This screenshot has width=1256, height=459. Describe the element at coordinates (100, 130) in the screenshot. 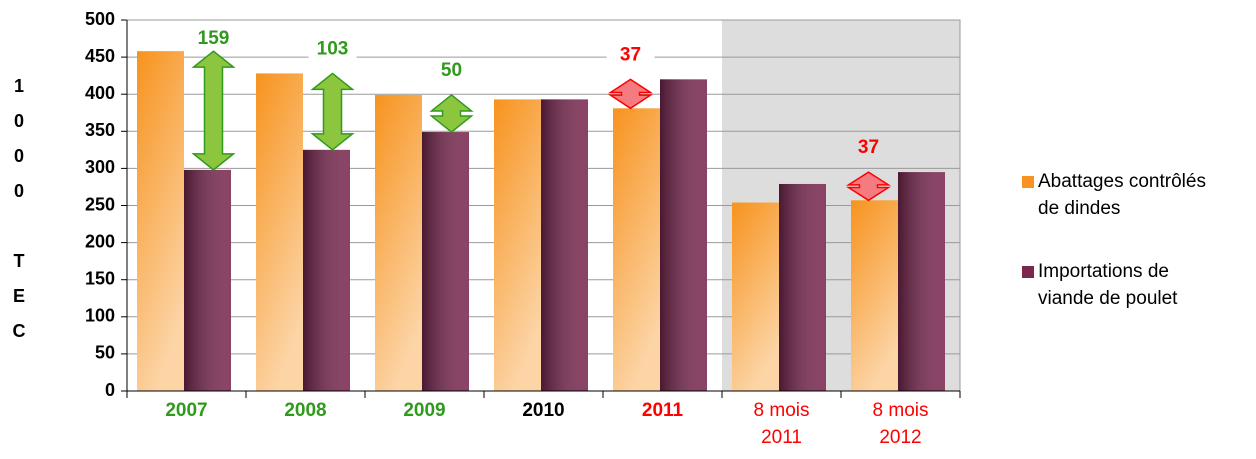

I see `y-tick-label: 350` at that location.